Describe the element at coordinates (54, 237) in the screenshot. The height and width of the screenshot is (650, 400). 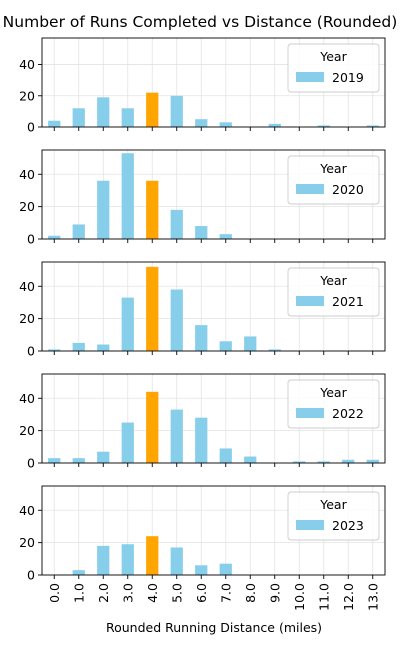
I see `bar-2020-0.0` at that location.